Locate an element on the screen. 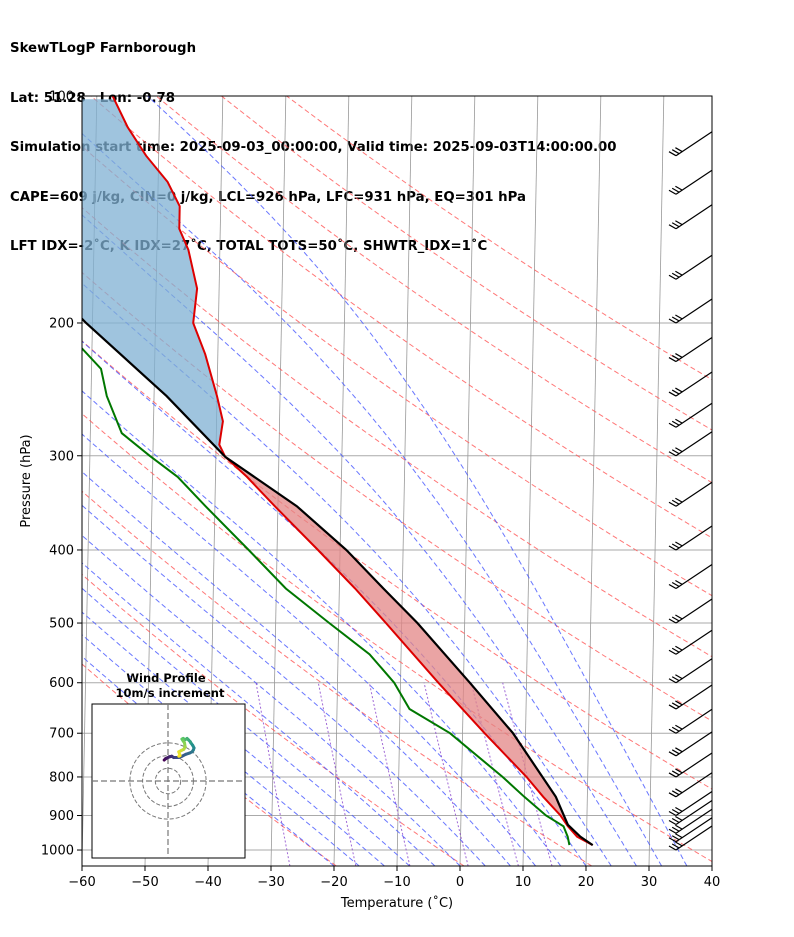 The width and height of the screenshot is (794, 937). x-tick-label: 20 is located at coordinates (586, 882).